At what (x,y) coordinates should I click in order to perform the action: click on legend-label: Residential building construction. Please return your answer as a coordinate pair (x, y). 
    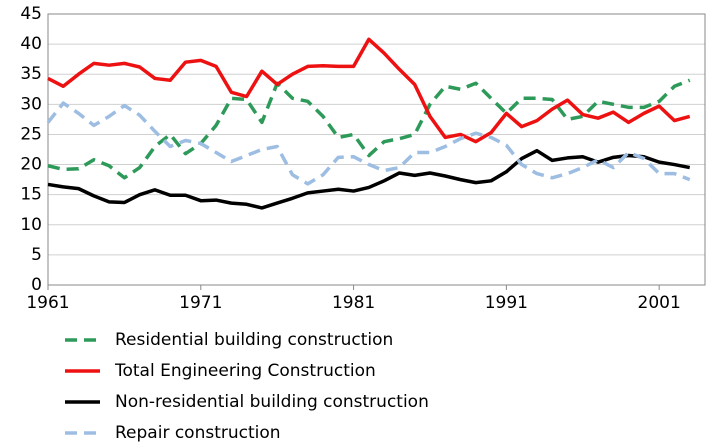
    Looking at the image, I should click on (254, 340).